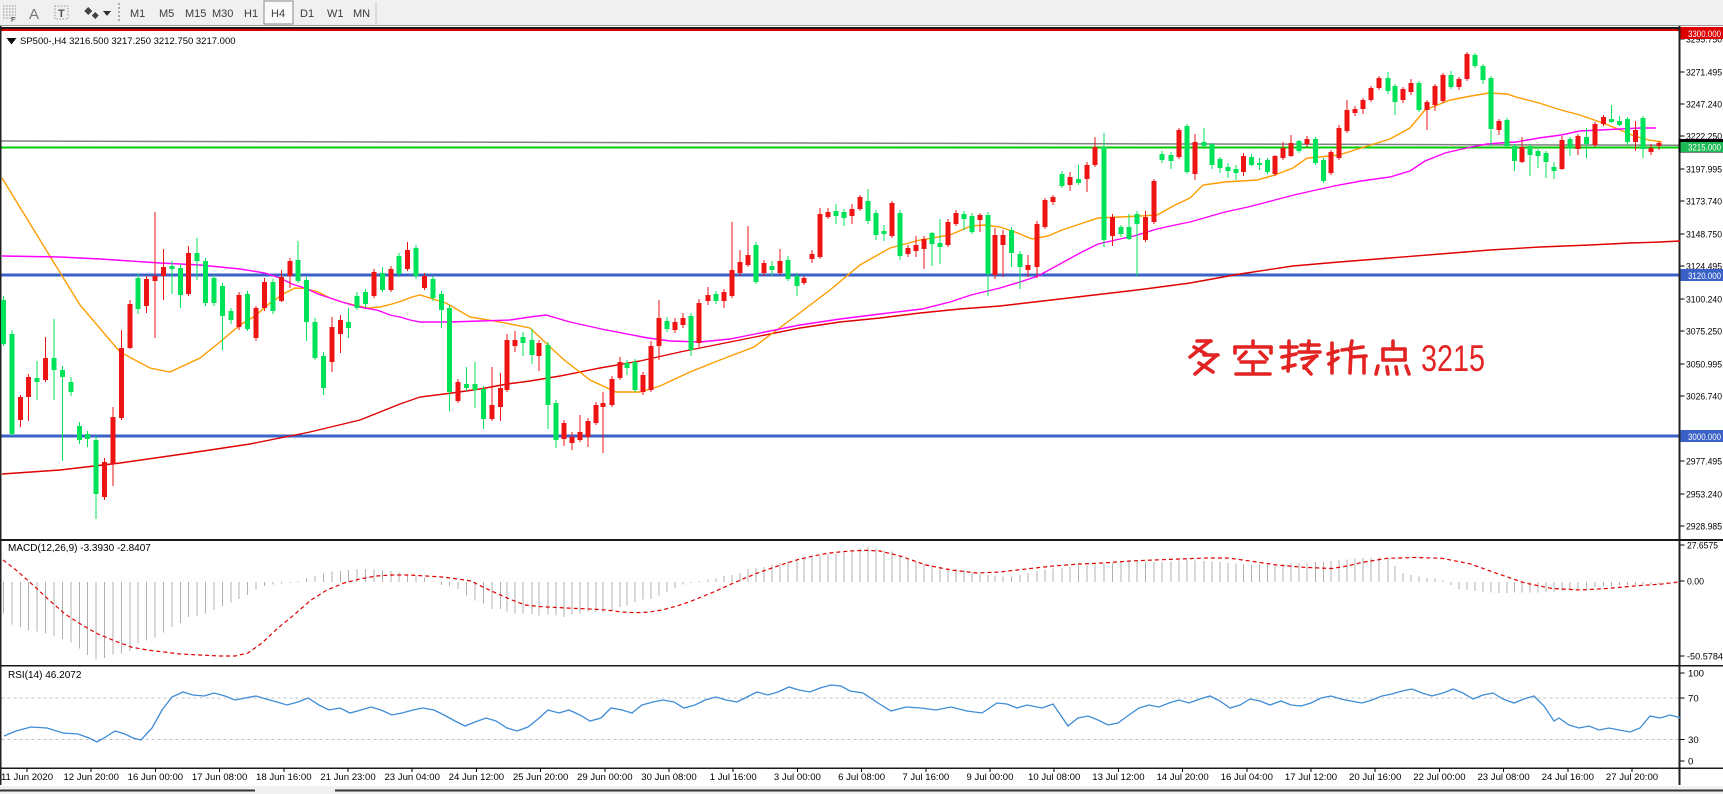 The width and height of the screenshot is (1723, 794). Describe the element at coordinates (61, 14) in the screenshot. I see `svg-text: T` at that location.